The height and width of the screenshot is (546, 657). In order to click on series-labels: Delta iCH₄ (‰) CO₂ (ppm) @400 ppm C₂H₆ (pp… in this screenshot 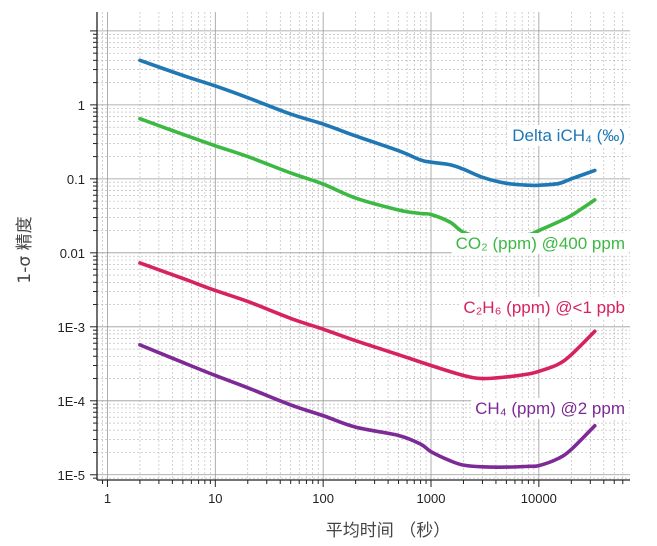, I will do `click(540, 272)`.